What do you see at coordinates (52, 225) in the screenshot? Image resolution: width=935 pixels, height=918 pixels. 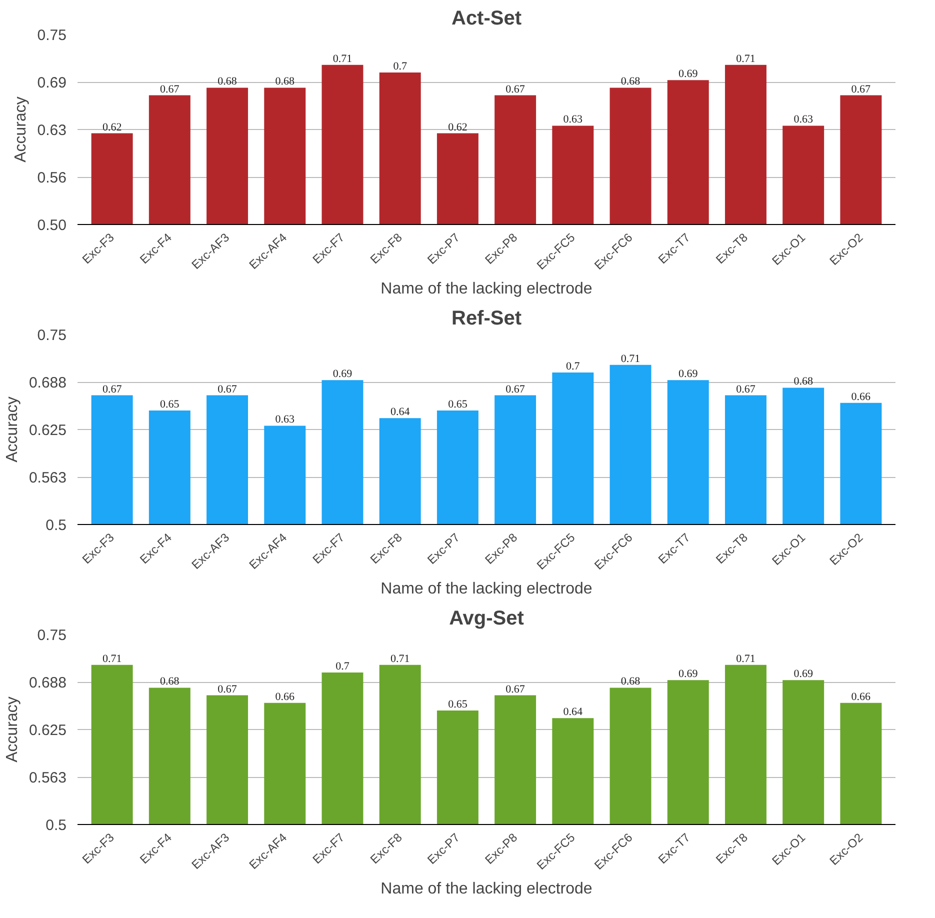 I see `y-tick-label: 0.50` at bounding box center [52, 225].